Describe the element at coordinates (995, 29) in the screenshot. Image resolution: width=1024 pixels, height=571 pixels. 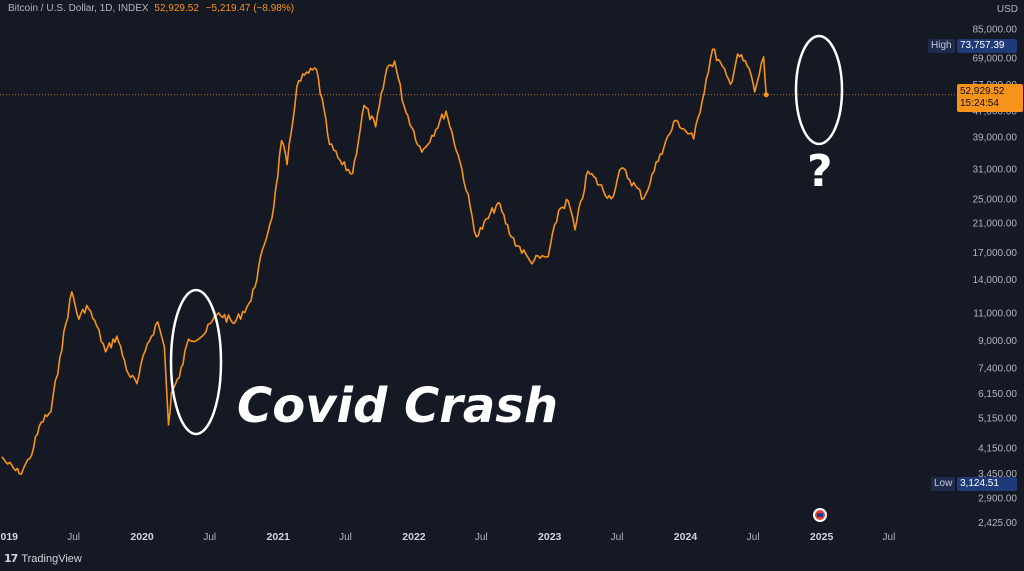
I see `y-tick-label: 85,000.00` at that location.